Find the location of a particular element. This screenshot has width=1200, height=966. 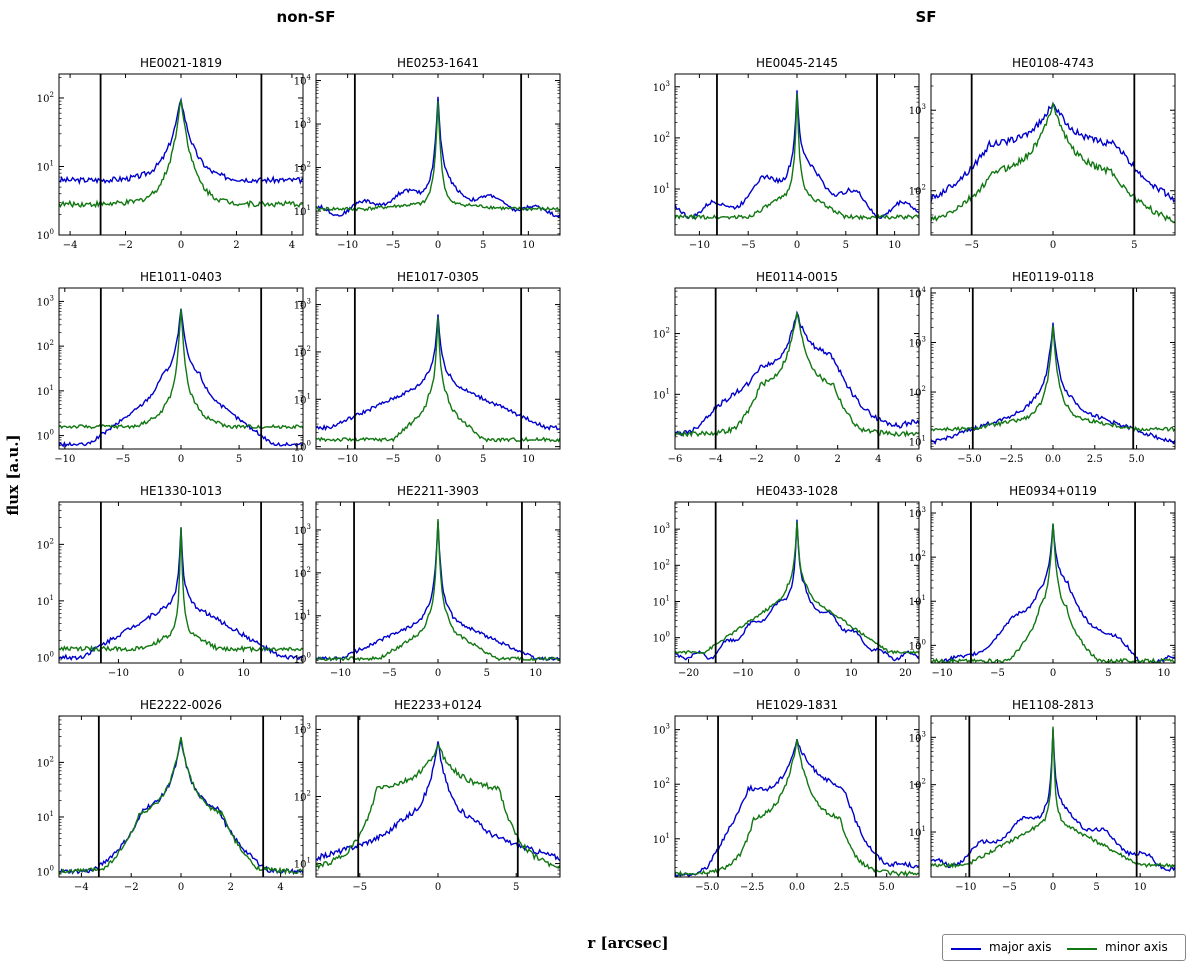

panel: HE0021-1819 −4 −2 0 2 4 100 10¹ 10² is located at coordinates (170, 153).